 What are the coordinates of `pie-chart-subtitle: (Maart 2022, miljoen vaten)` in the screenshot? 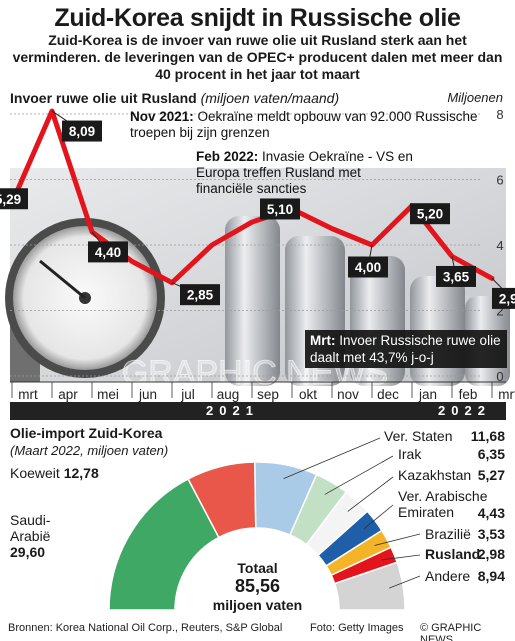 It's located at (89, 450).